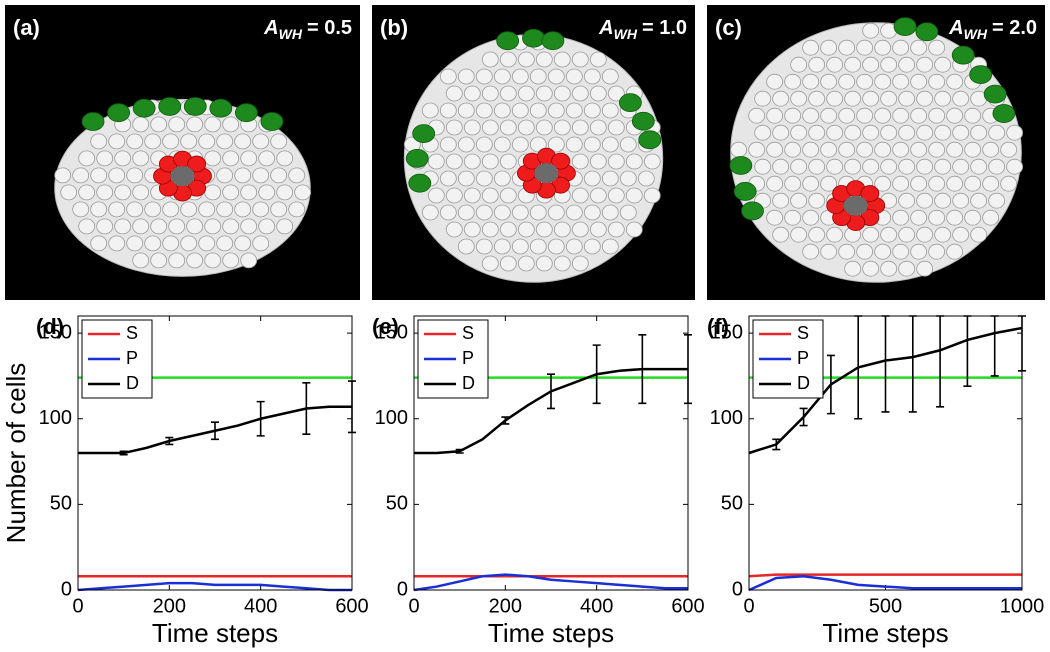 This screenshot has width=1050, height=652. What do you see at coordinates (385, 326) in the screenshot?
I see `panel-label: (e)` at bounding box center [385, 326].